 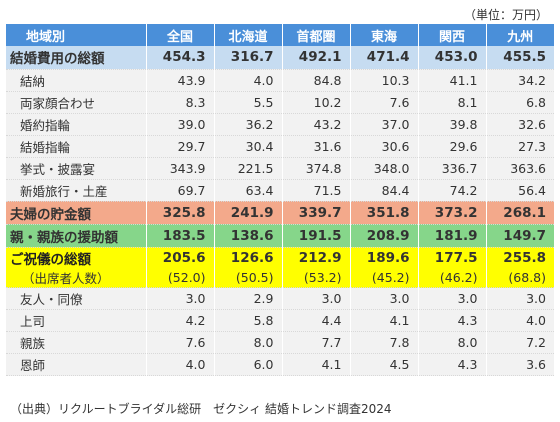 What do you see at coordinates (520, 213) in the screenshot?
I see `cell: 268.1` at bounding box center [520, 213].